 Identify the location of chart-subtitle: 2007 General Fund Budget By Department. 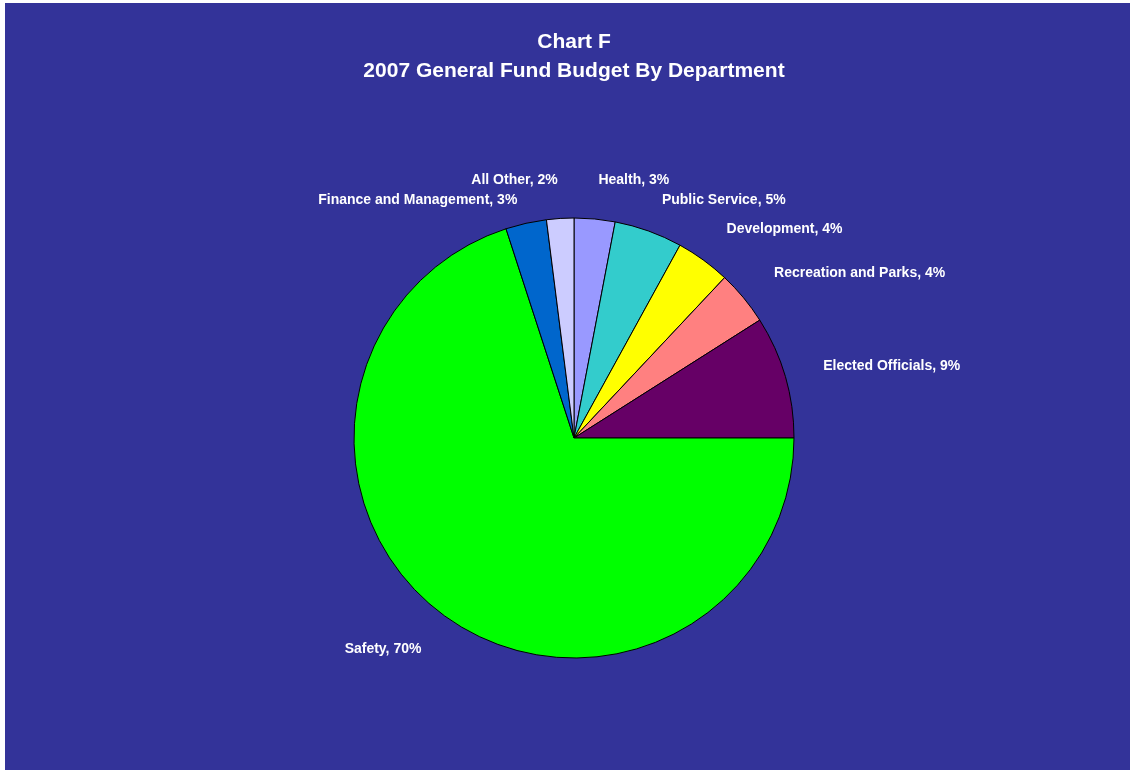
(574, 69).